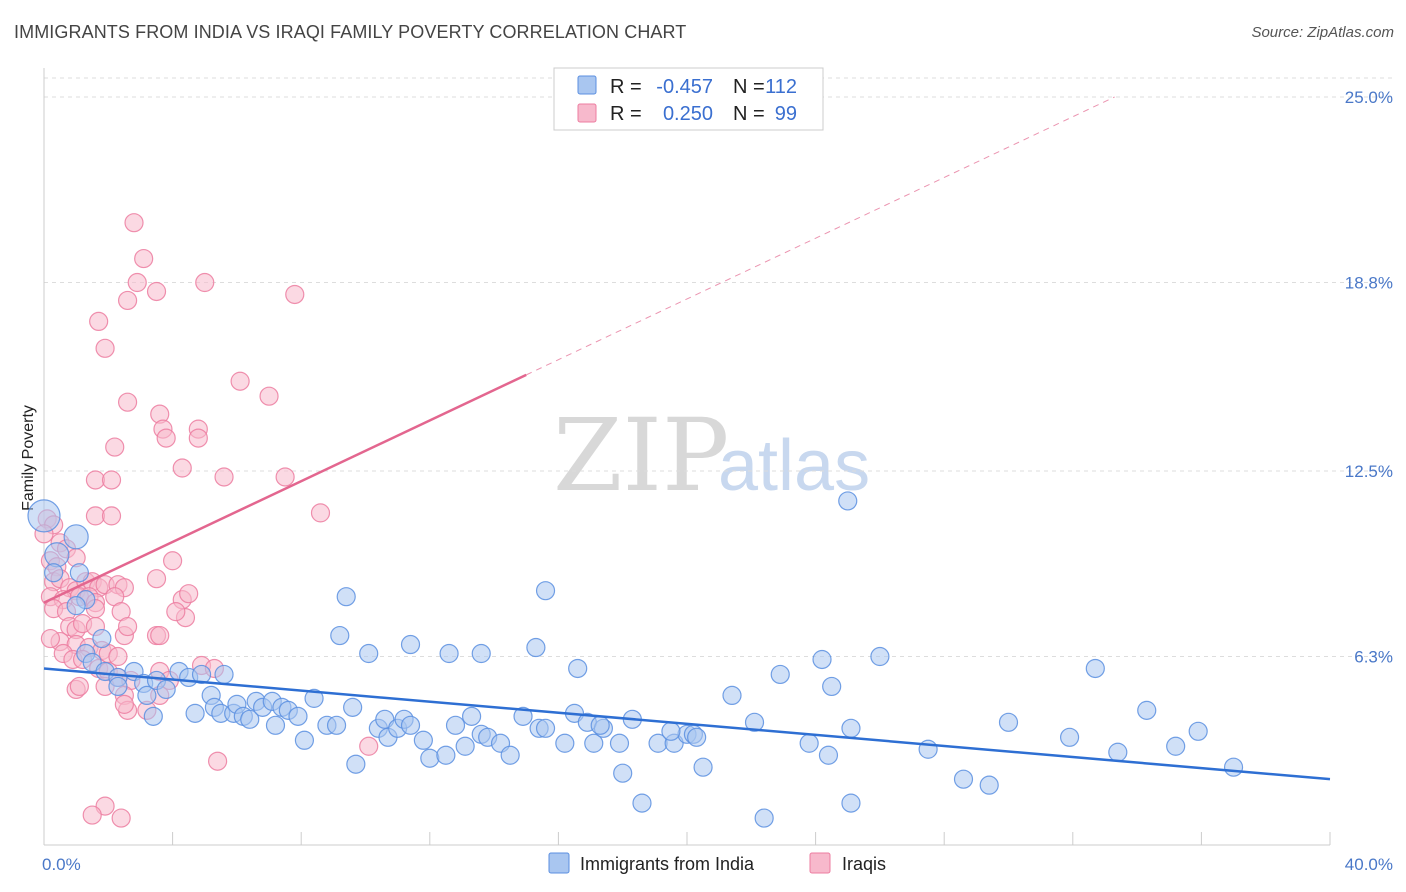 The height and width of the screenshot is (892, 1406). I want to click on legend-n-label-pink: N =, so click(749, 114).